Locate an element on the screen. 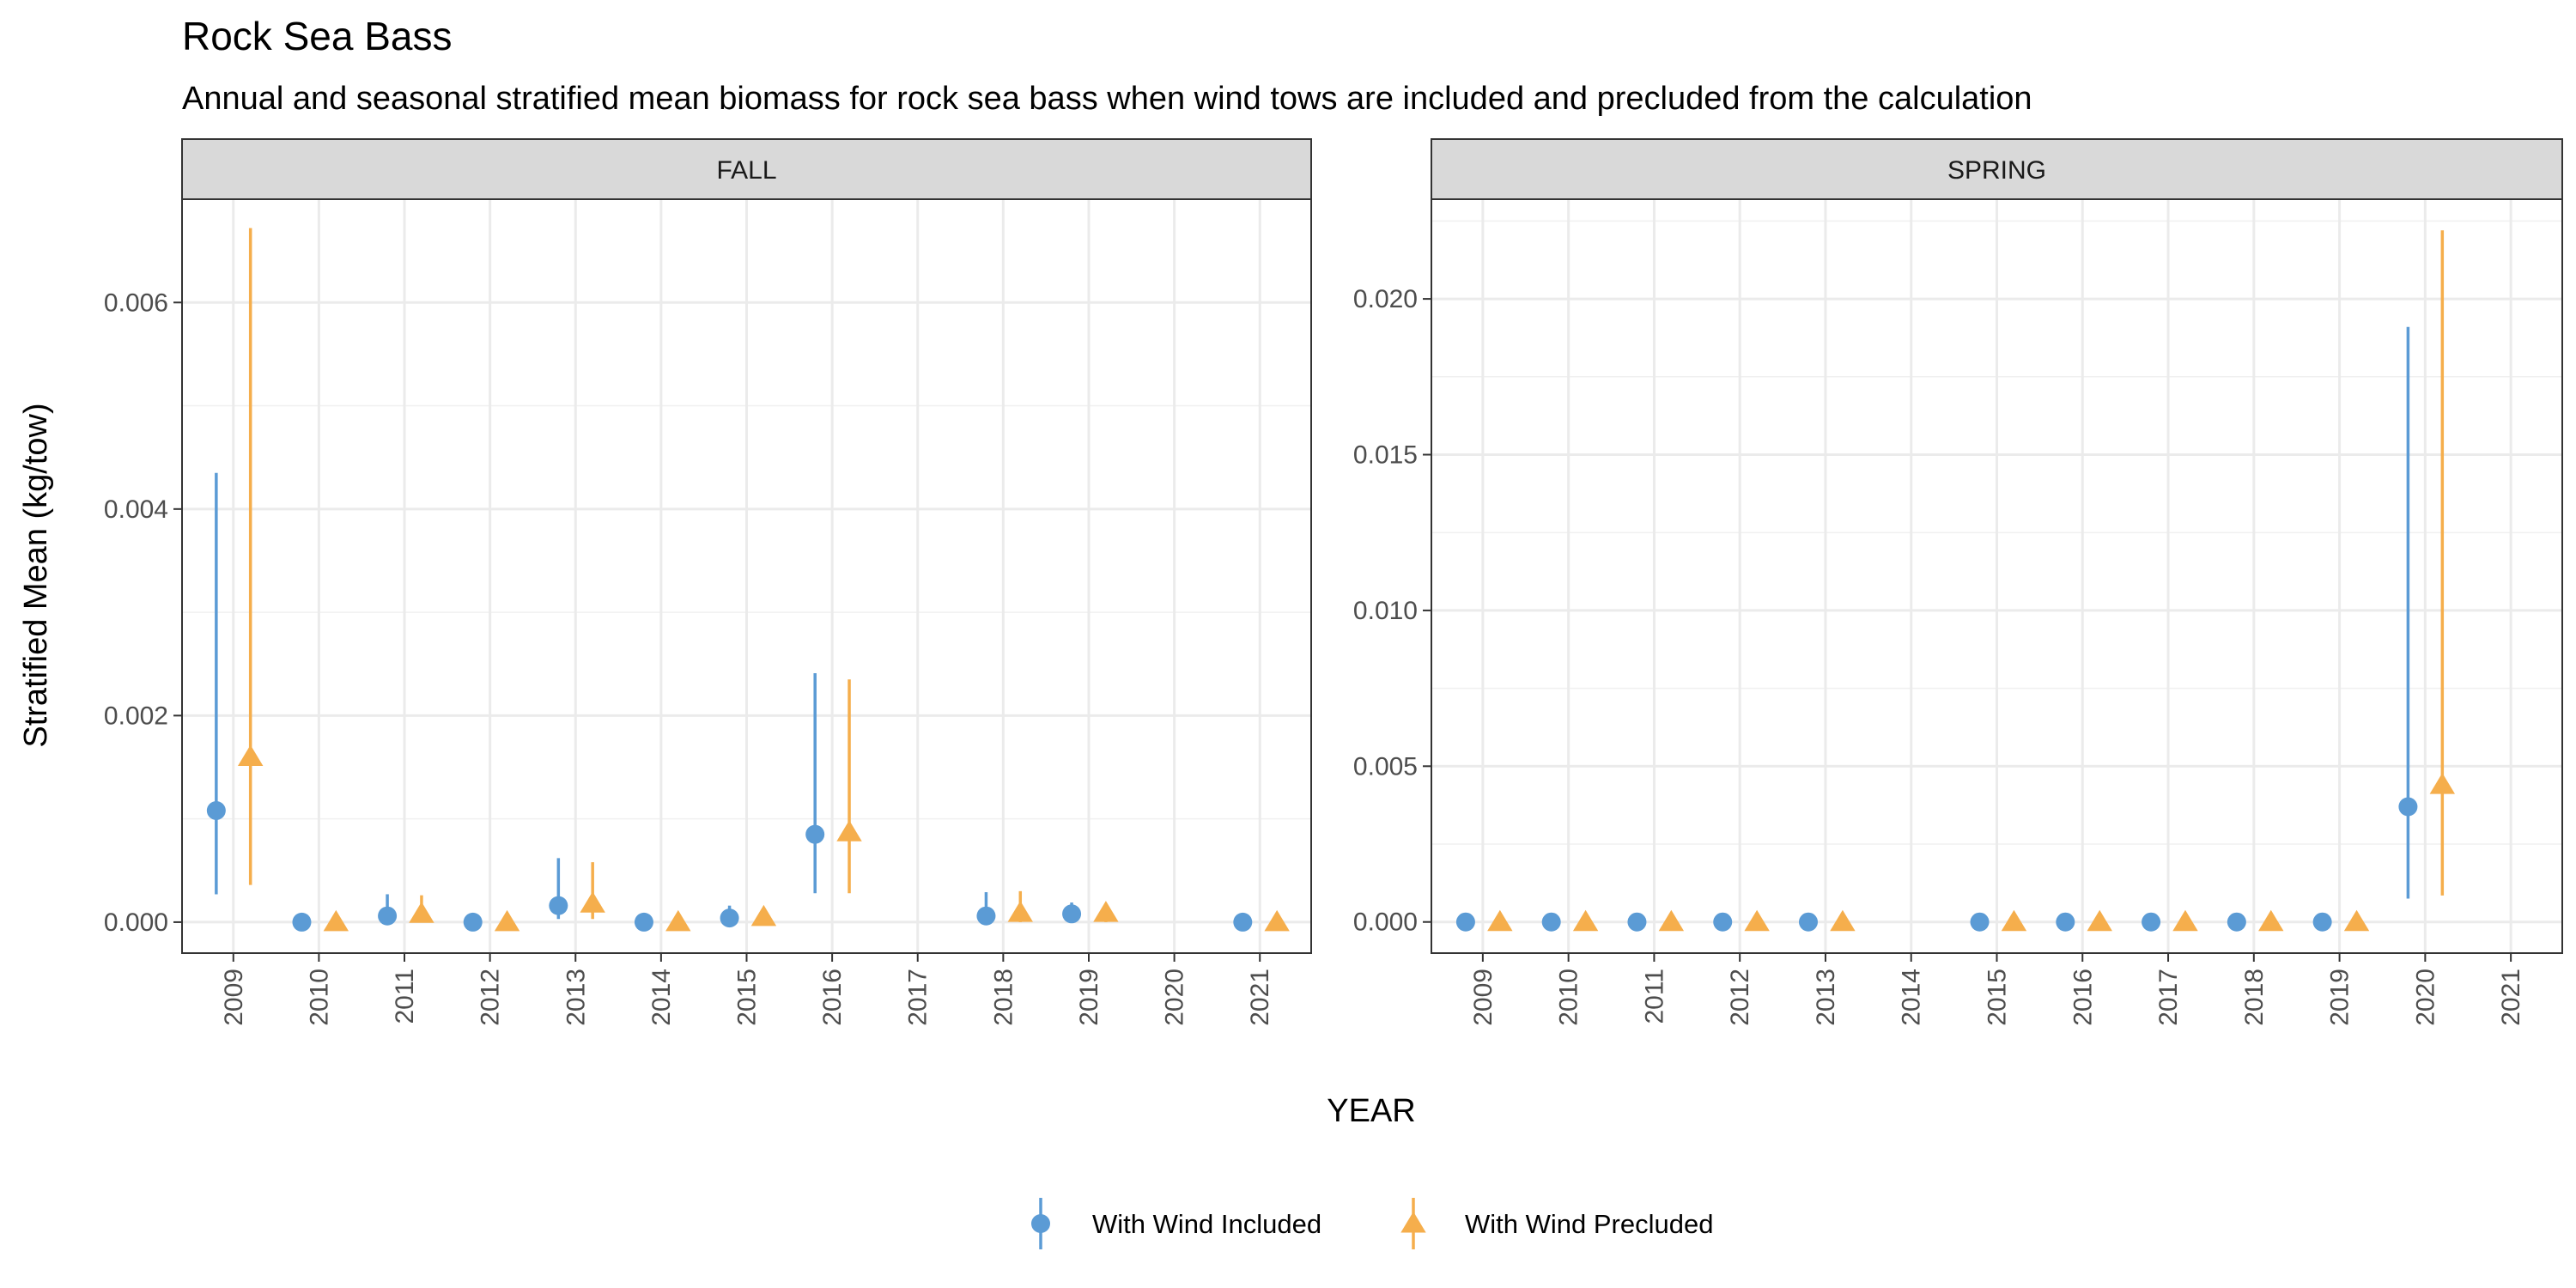  legend: With Wind Included With Wind Precluded is located at coordinates (1372, 1224).